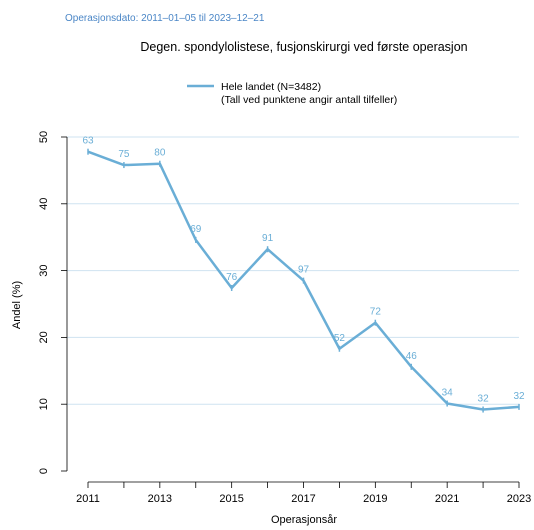 The width and height of the screenshot is (534, 530). Describe the element at coordinates (303, 499) in the screenshot. I see `x-tick-label: 2017` at that location.